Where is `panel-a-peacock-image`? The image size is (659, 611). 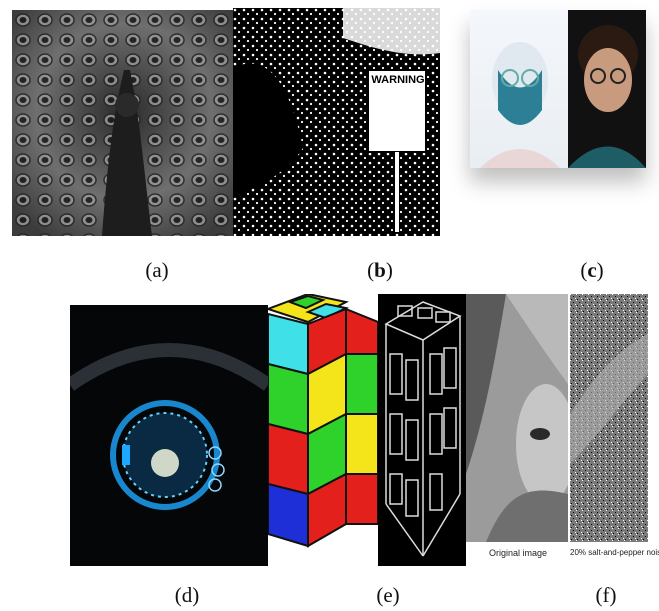 panel-a-peacock-image is located at coordinates (124, 123).